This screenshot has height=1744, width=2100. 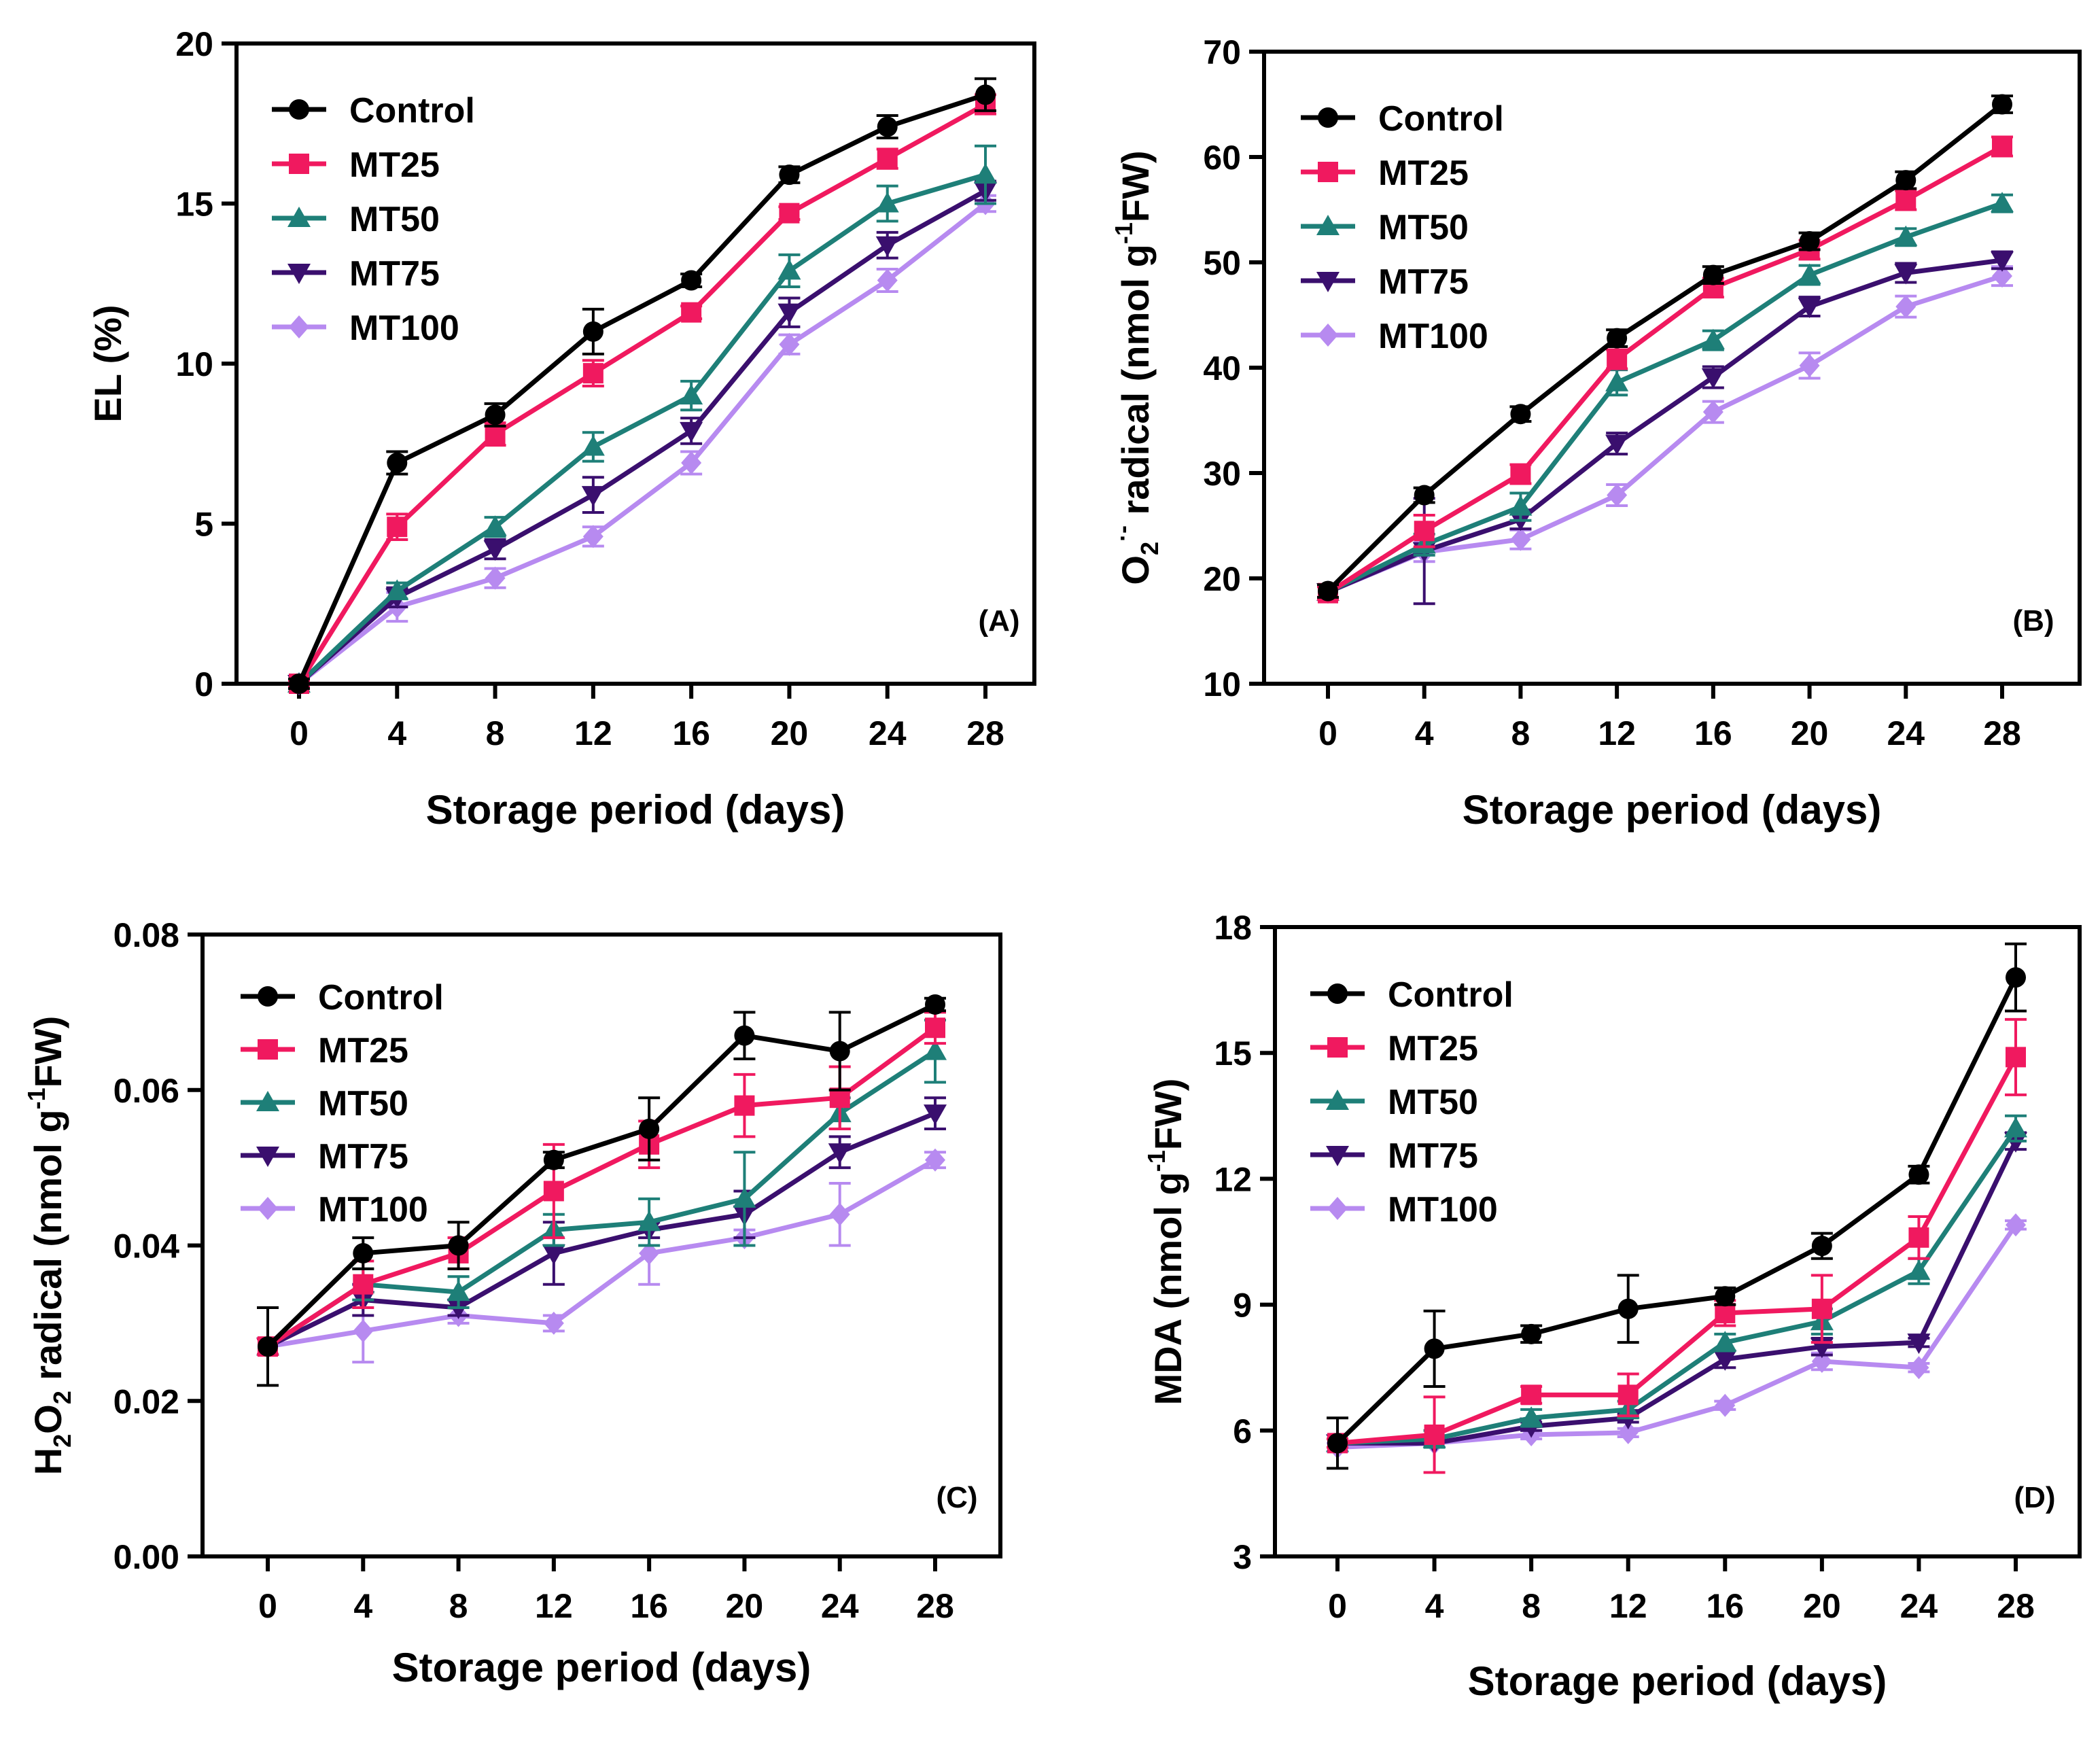 I want to click on y-axis-label: MDA (nmol g-1FW), so click(x=1165, y=1242).